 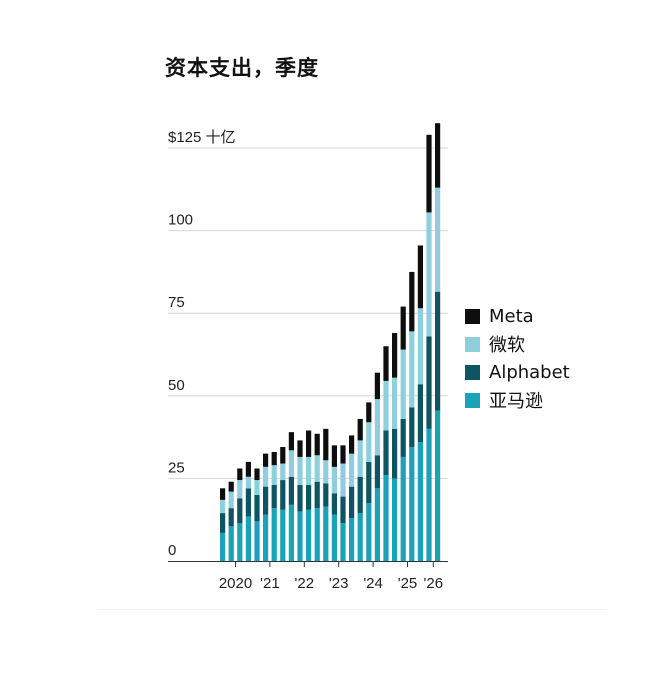 What do you see at coordinates (352, 609) in the screenshot?
I see `bottom-divider` at bounding box center [352, 609].